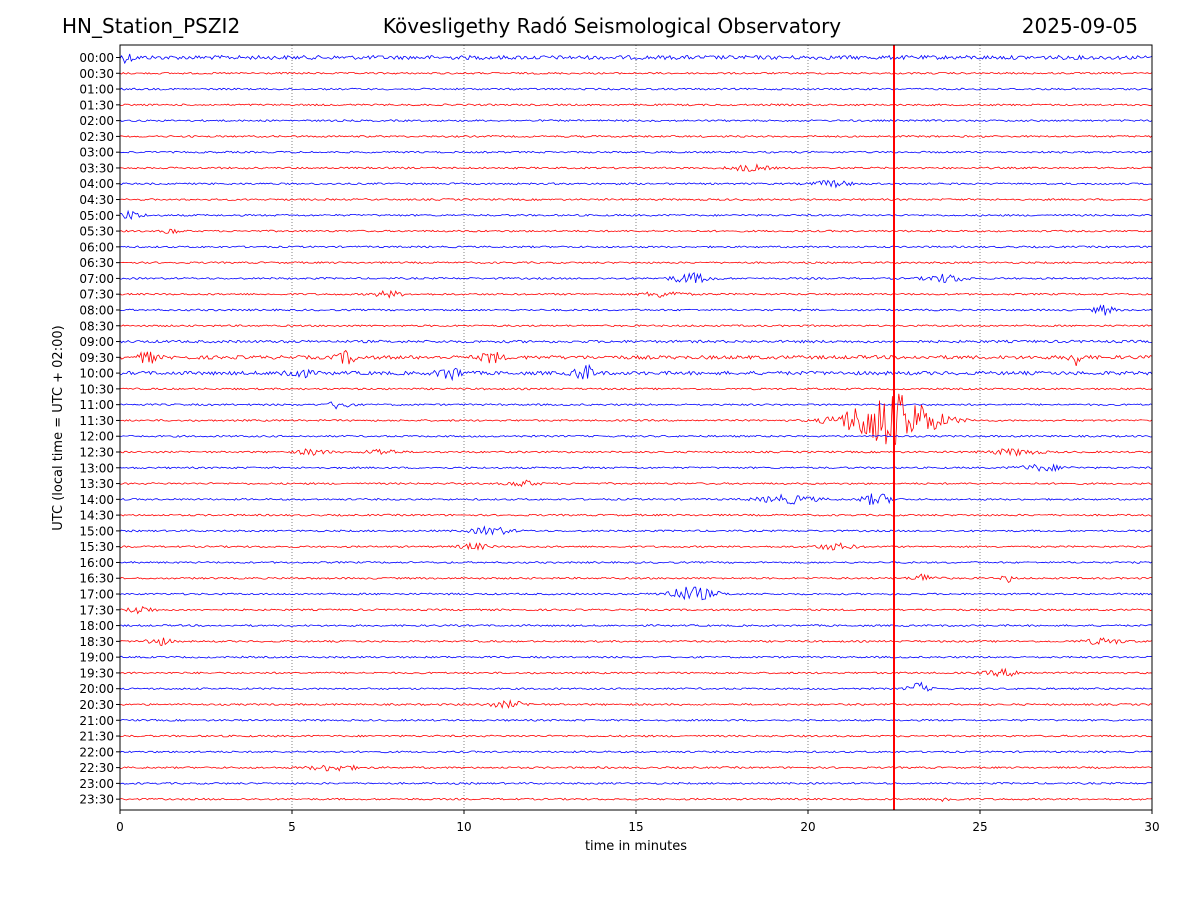 Image resolution: width=1200 pixels, height=900 pixels. Describe the element at coordinates (96, 421) in the screenshot. I see `y-tick-label-1130: 11:30` at that location.